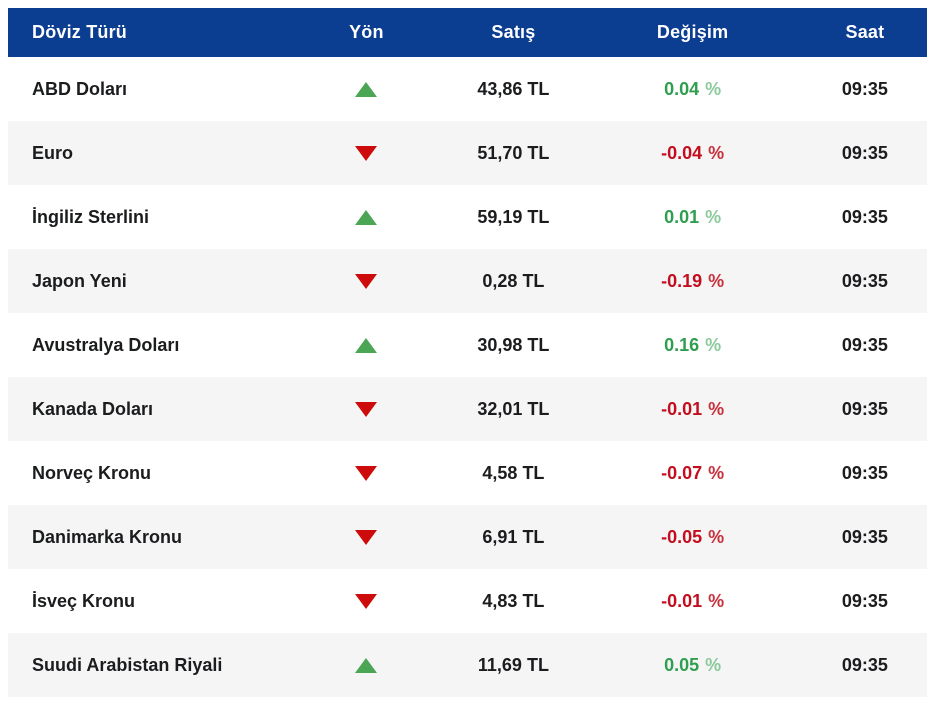  Describe the element at coordinates (106, 344) in the screenshot. I see `currency-name: Avustralya Doları` at that location.